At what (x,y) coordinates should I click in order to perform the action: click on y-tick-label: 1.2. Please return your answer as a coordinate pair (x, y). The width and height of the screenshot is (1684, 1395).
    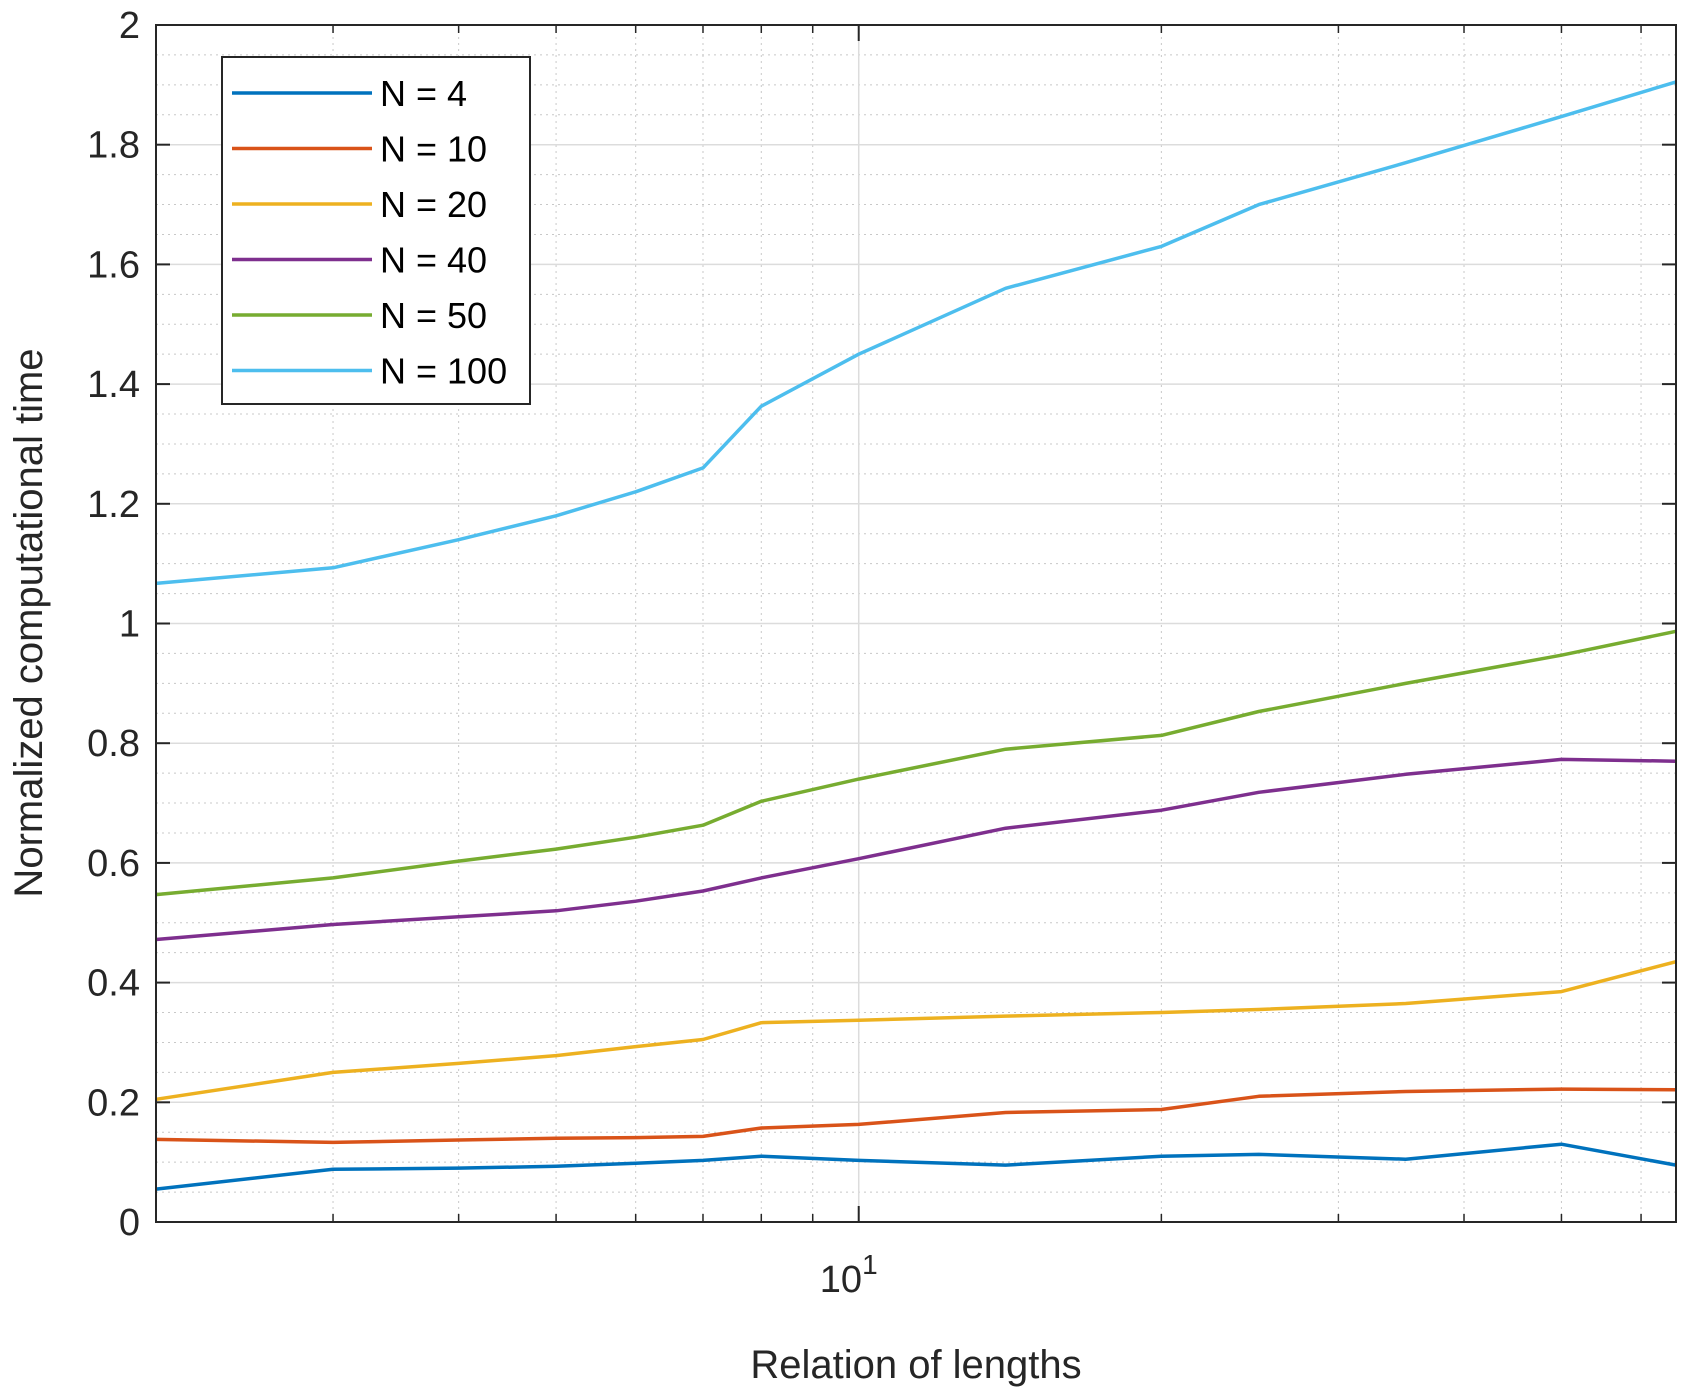
    Looking at the image, I should click on (113, 505).